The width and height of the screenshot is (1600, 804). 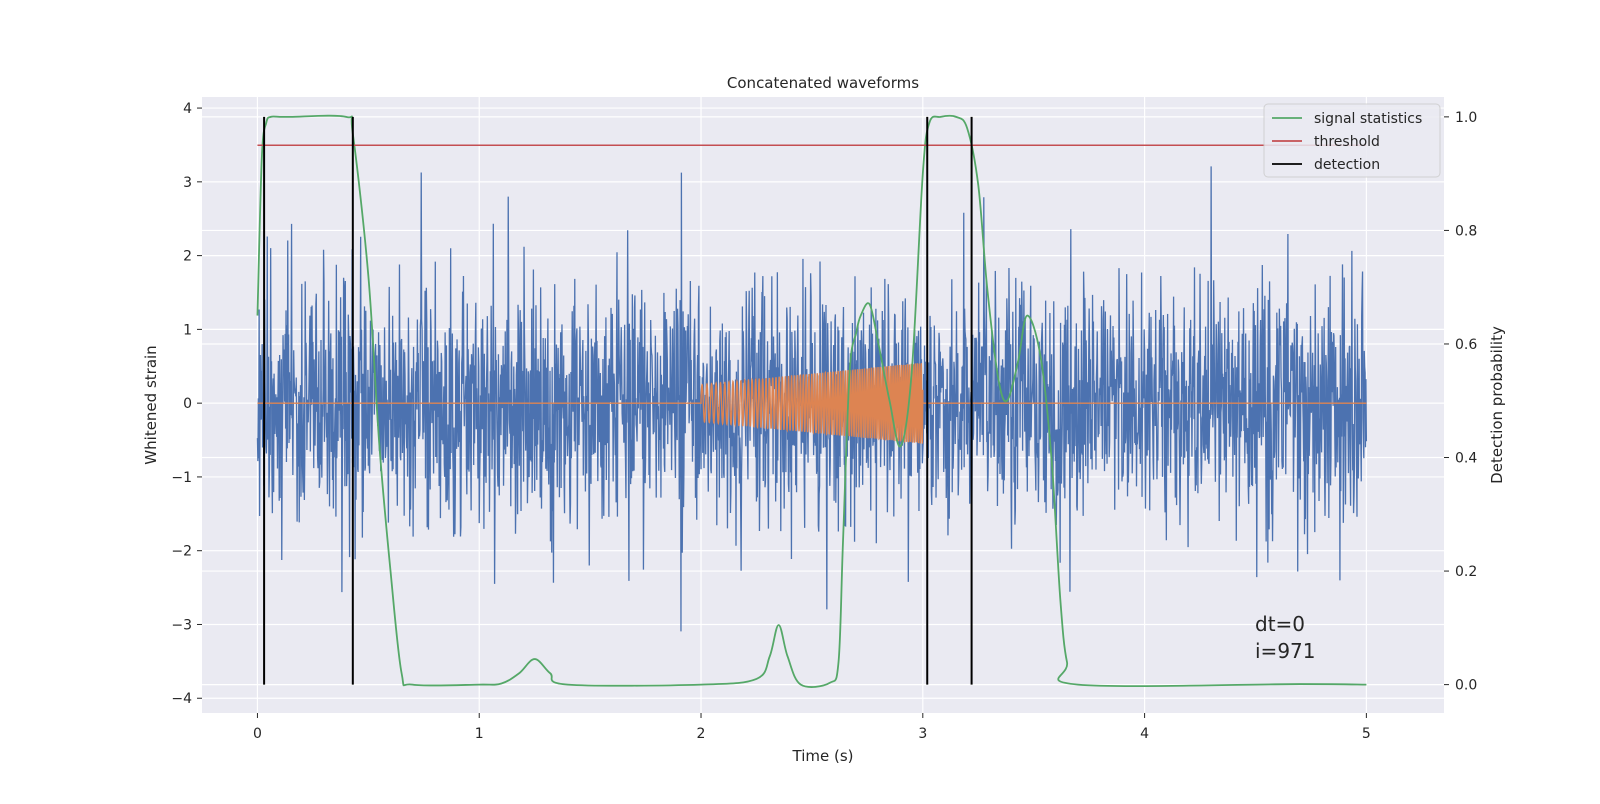 What do you see at coordinates (823, 756) in the screenshot?
I see `x-axis-label: Time (s)` at bounding box center [823, 756].